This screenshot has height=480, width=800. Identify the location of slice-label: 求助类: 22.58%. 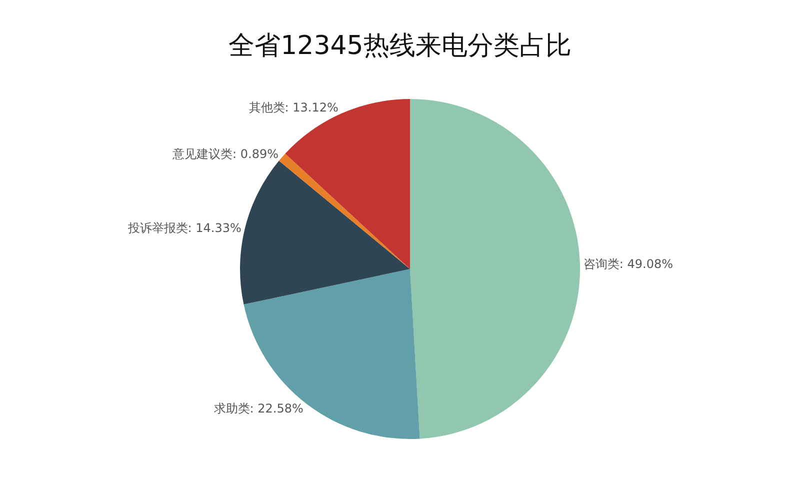
(259, 409).